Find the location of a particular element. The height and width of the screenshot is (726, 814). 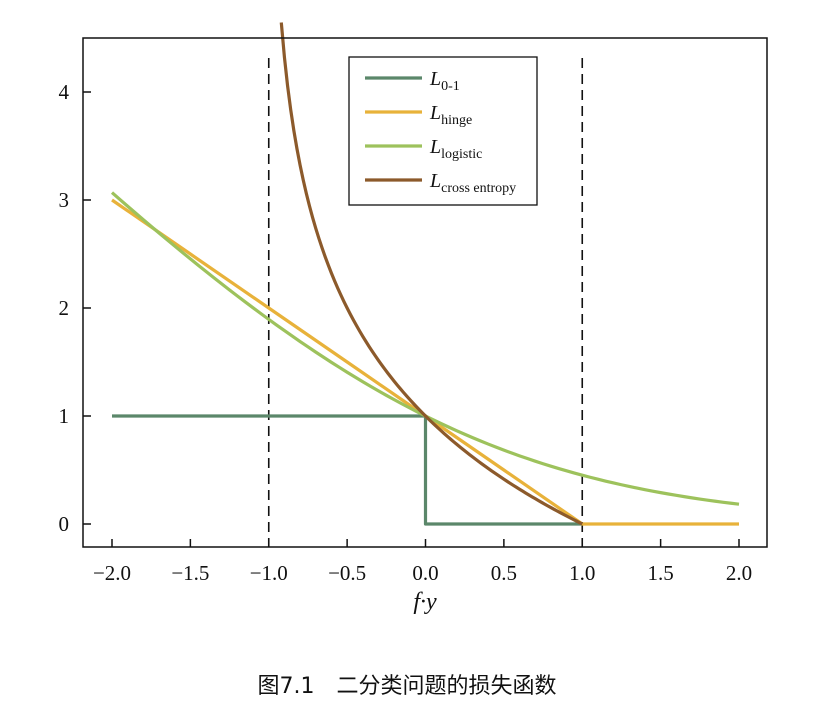

x-tick-label: 0.0 is located at coordinates (425, 573).